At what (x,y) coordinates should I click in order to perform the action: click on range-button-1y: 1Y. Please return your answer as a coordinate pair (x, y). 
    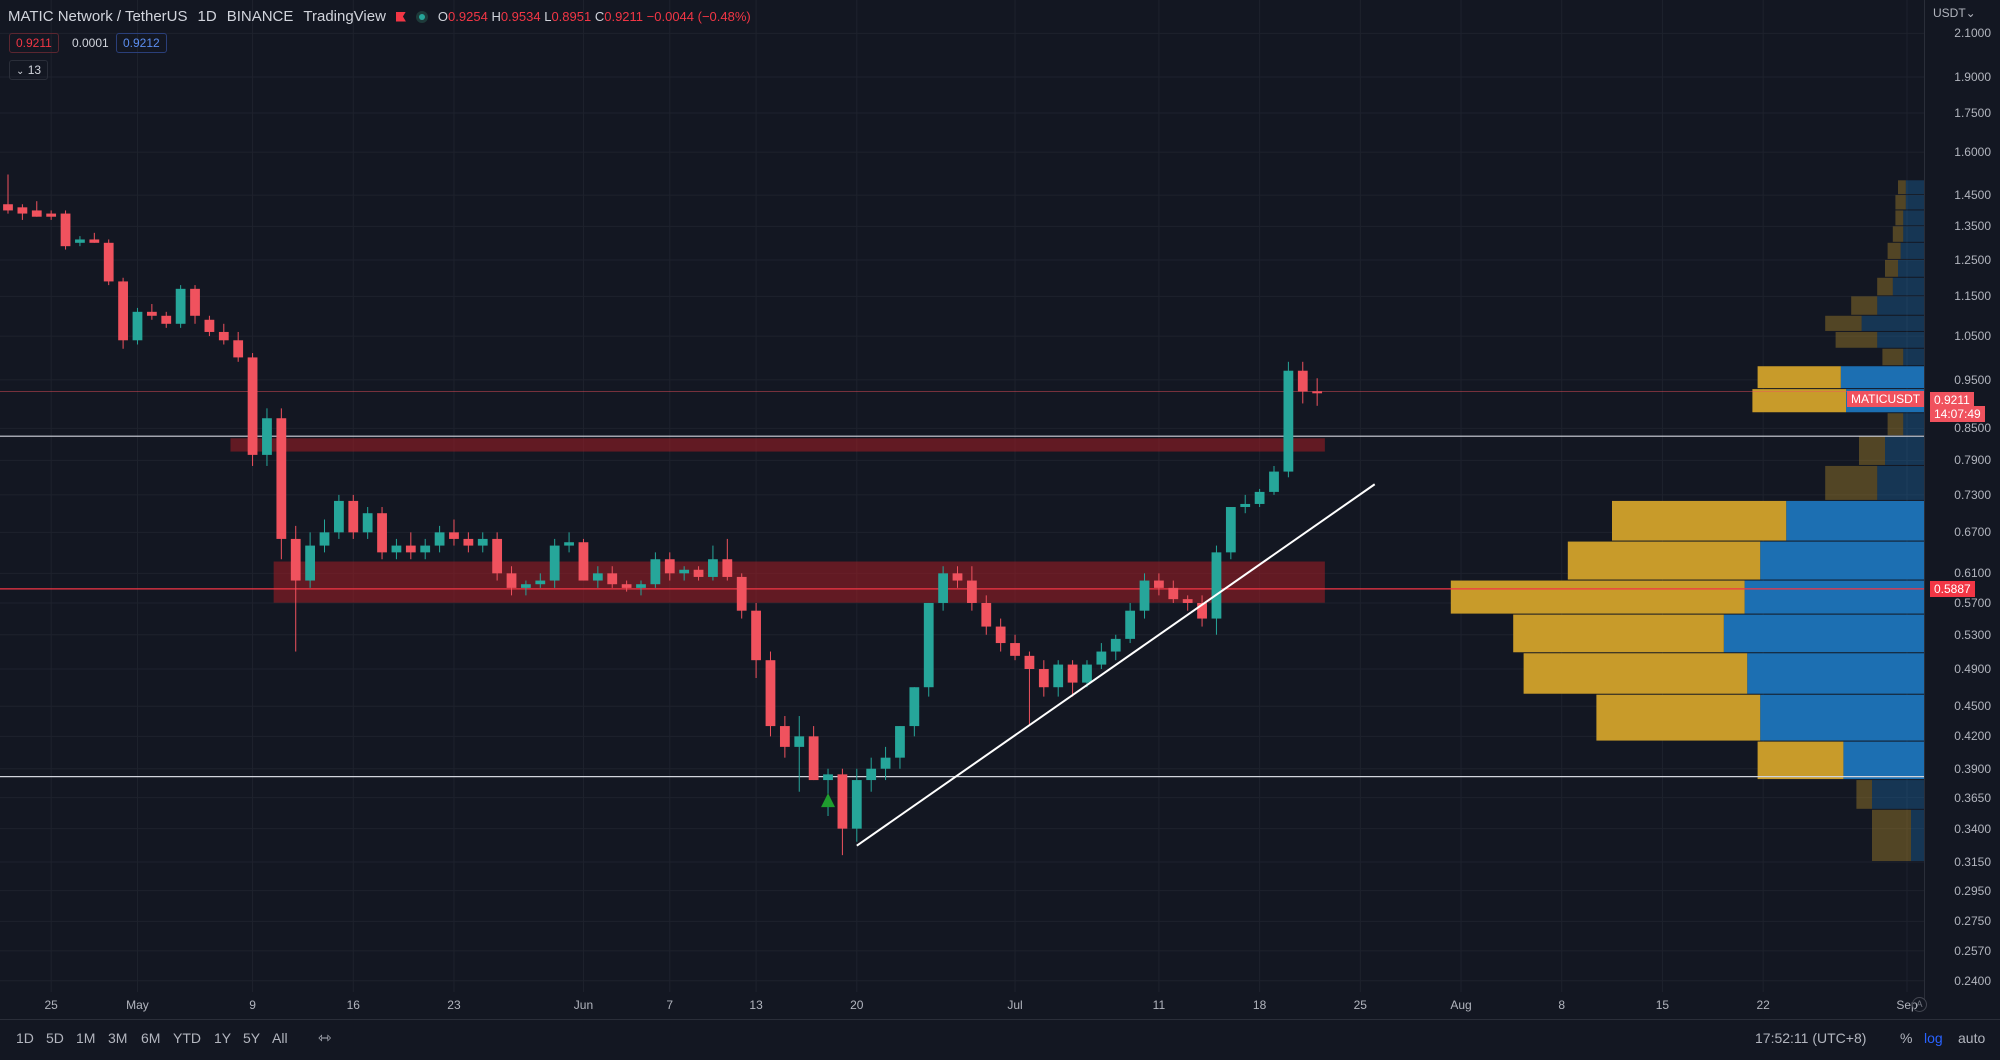
    Looking at the image, I should click on (223, 1038).